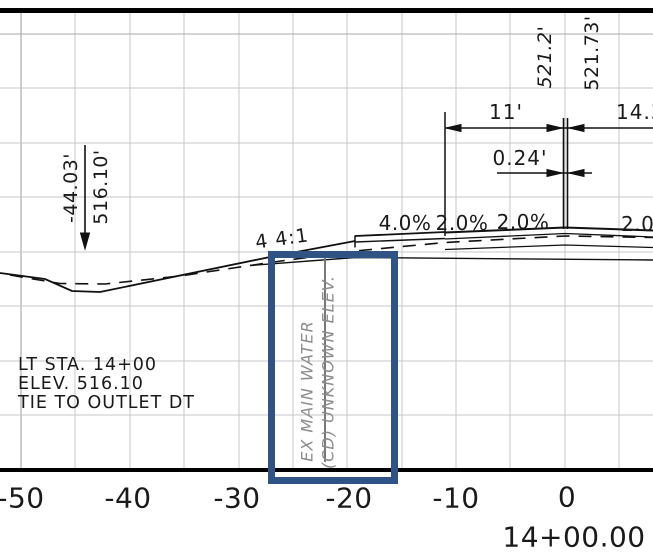  What do you see at coordinates (554, 128) in the screenshot?
I see `dim-arrow-right-icon` at bounding box center [554, 128].